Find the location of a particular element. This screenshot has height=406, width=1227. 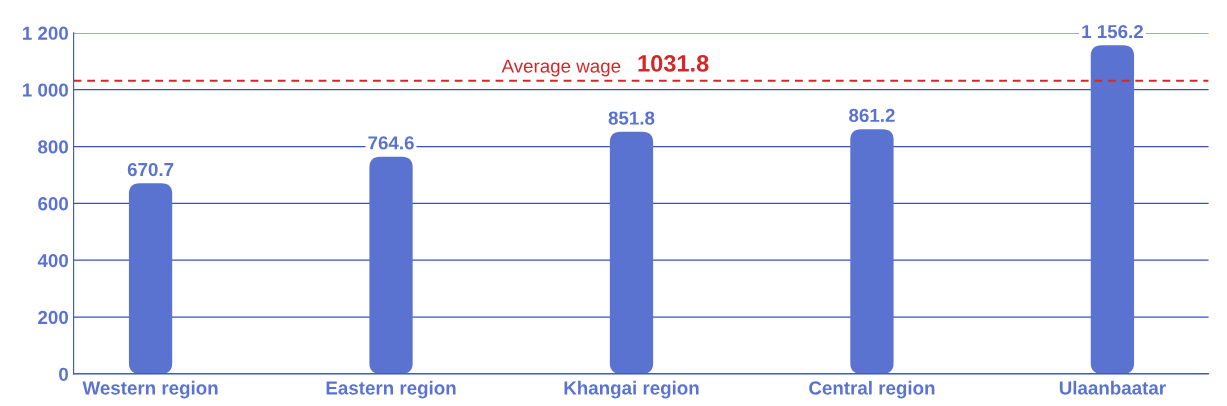

y-tick-label: 600 is located at coordinates (53, 204).